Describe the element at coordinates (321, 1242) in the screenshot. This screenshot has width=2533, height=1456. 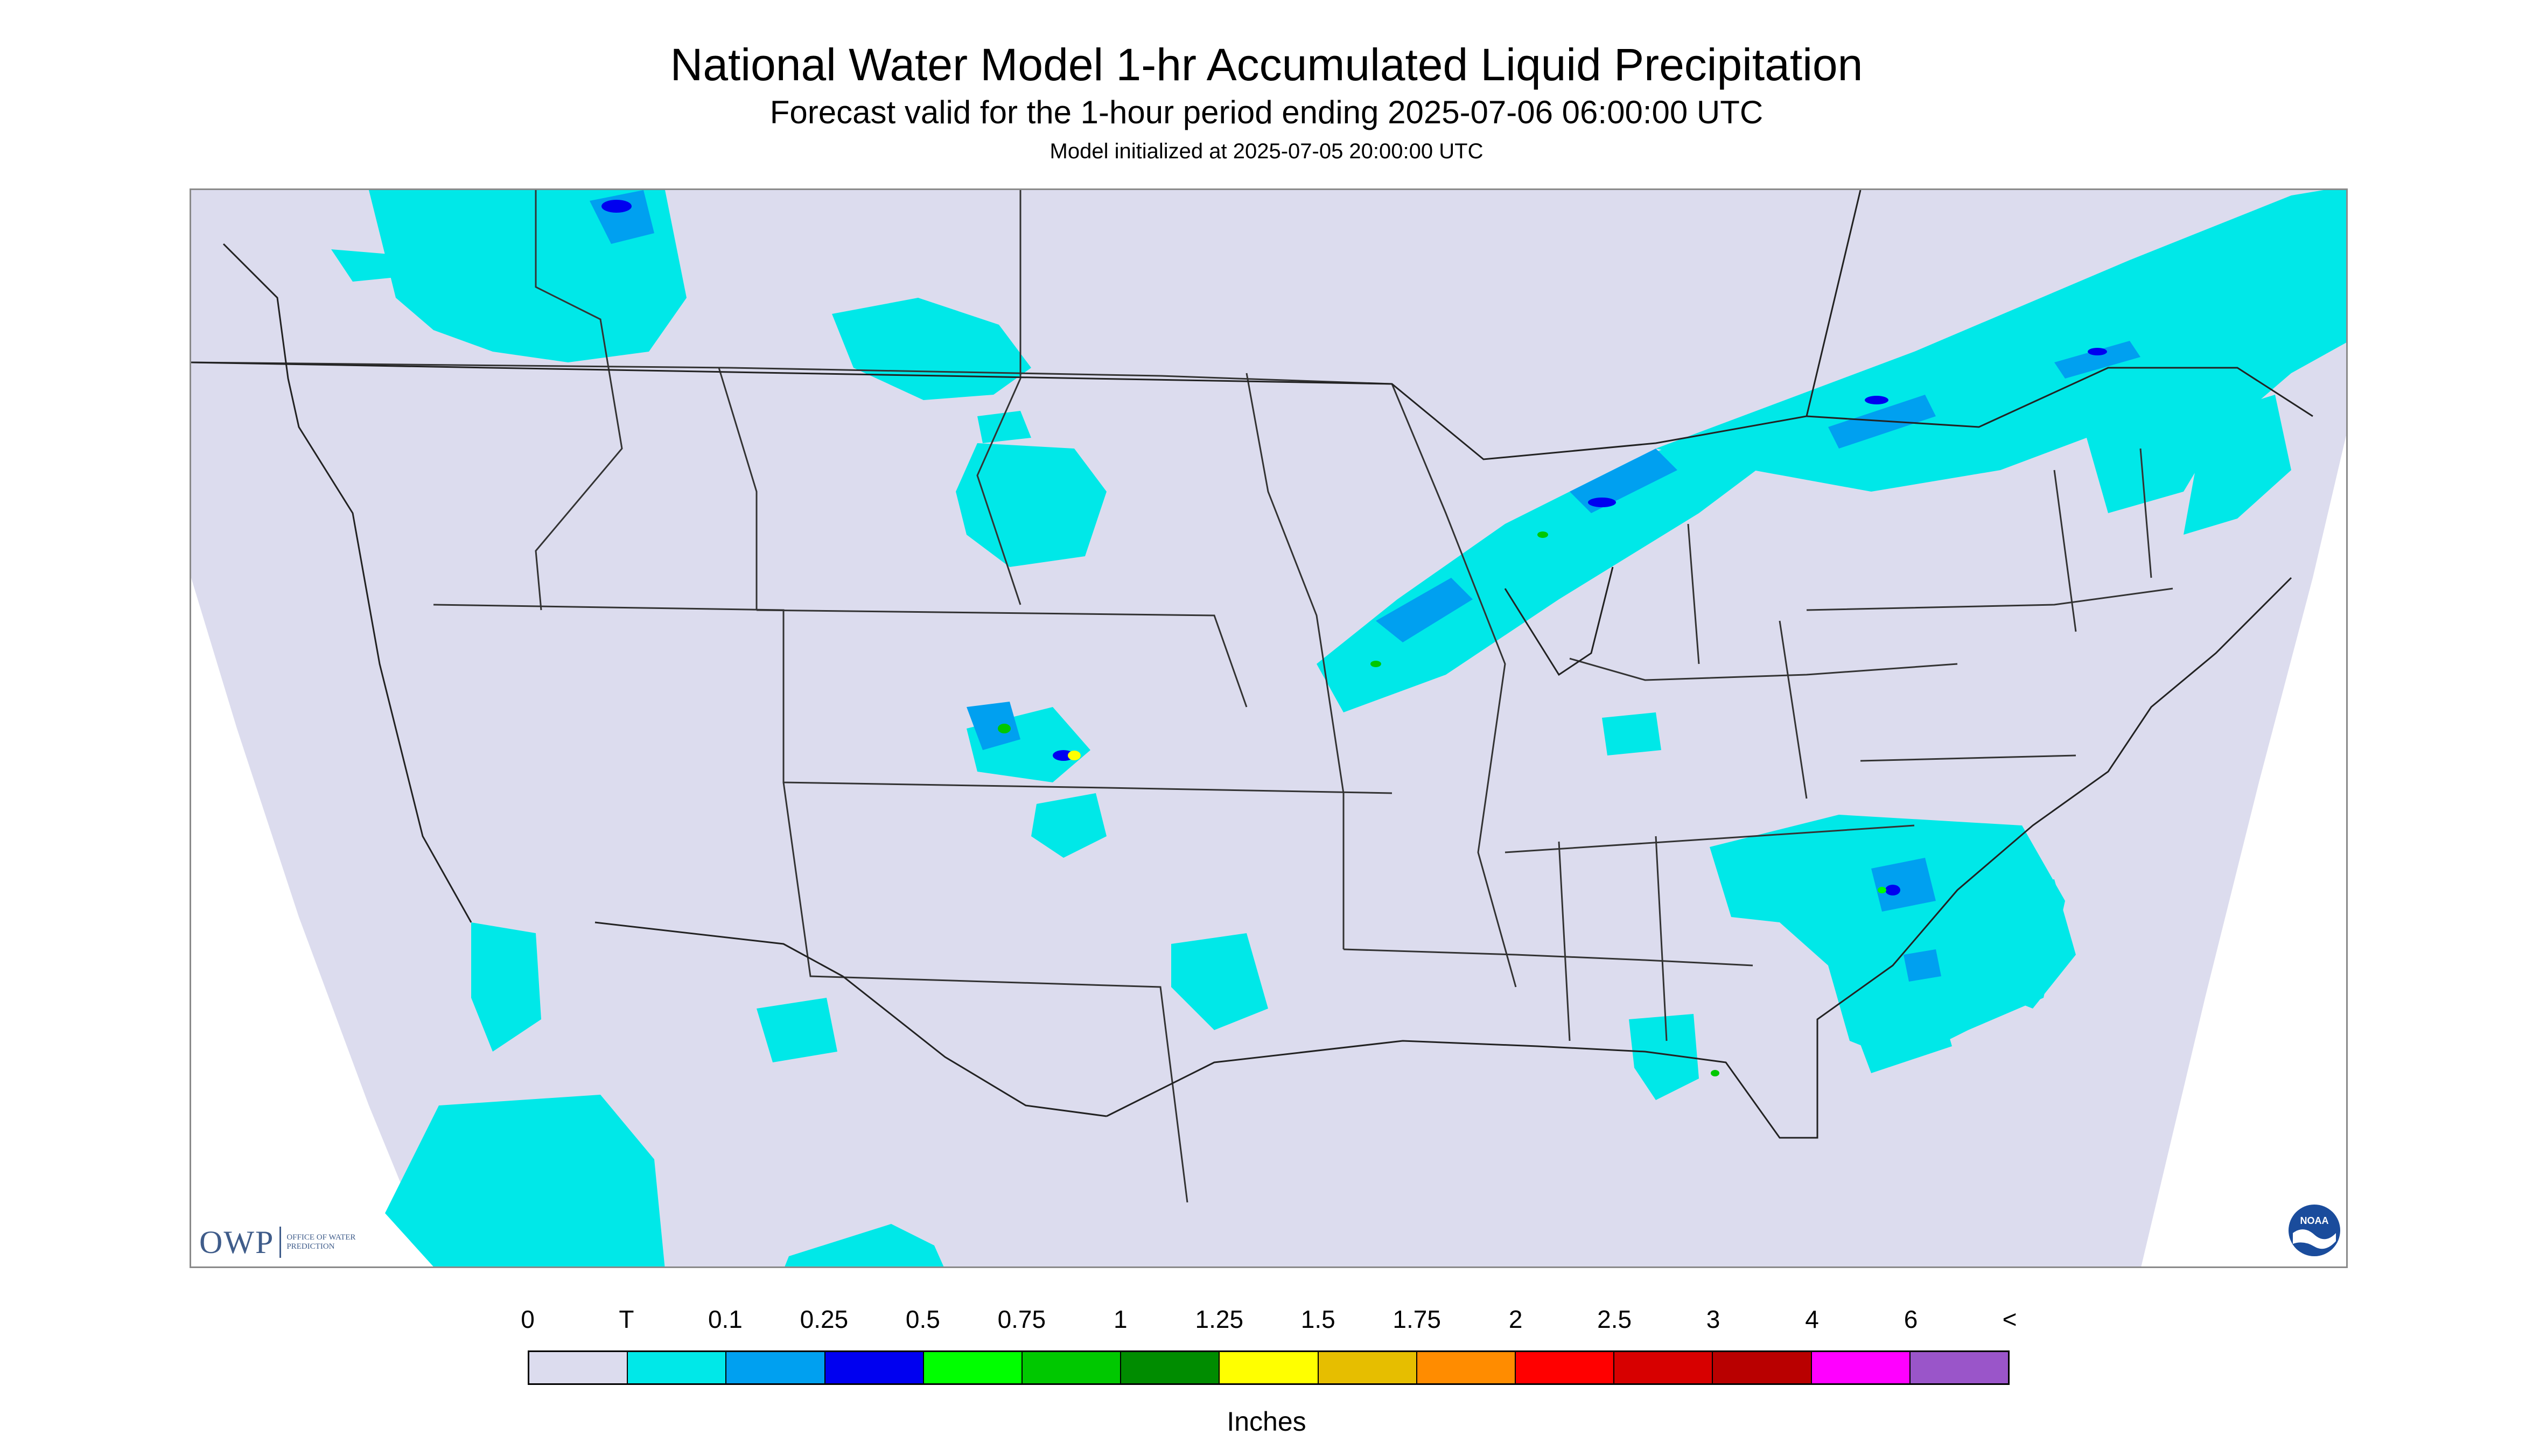
I see `owp-logo-fullname: OFFICE OF WATER PREDICTION` at that location.